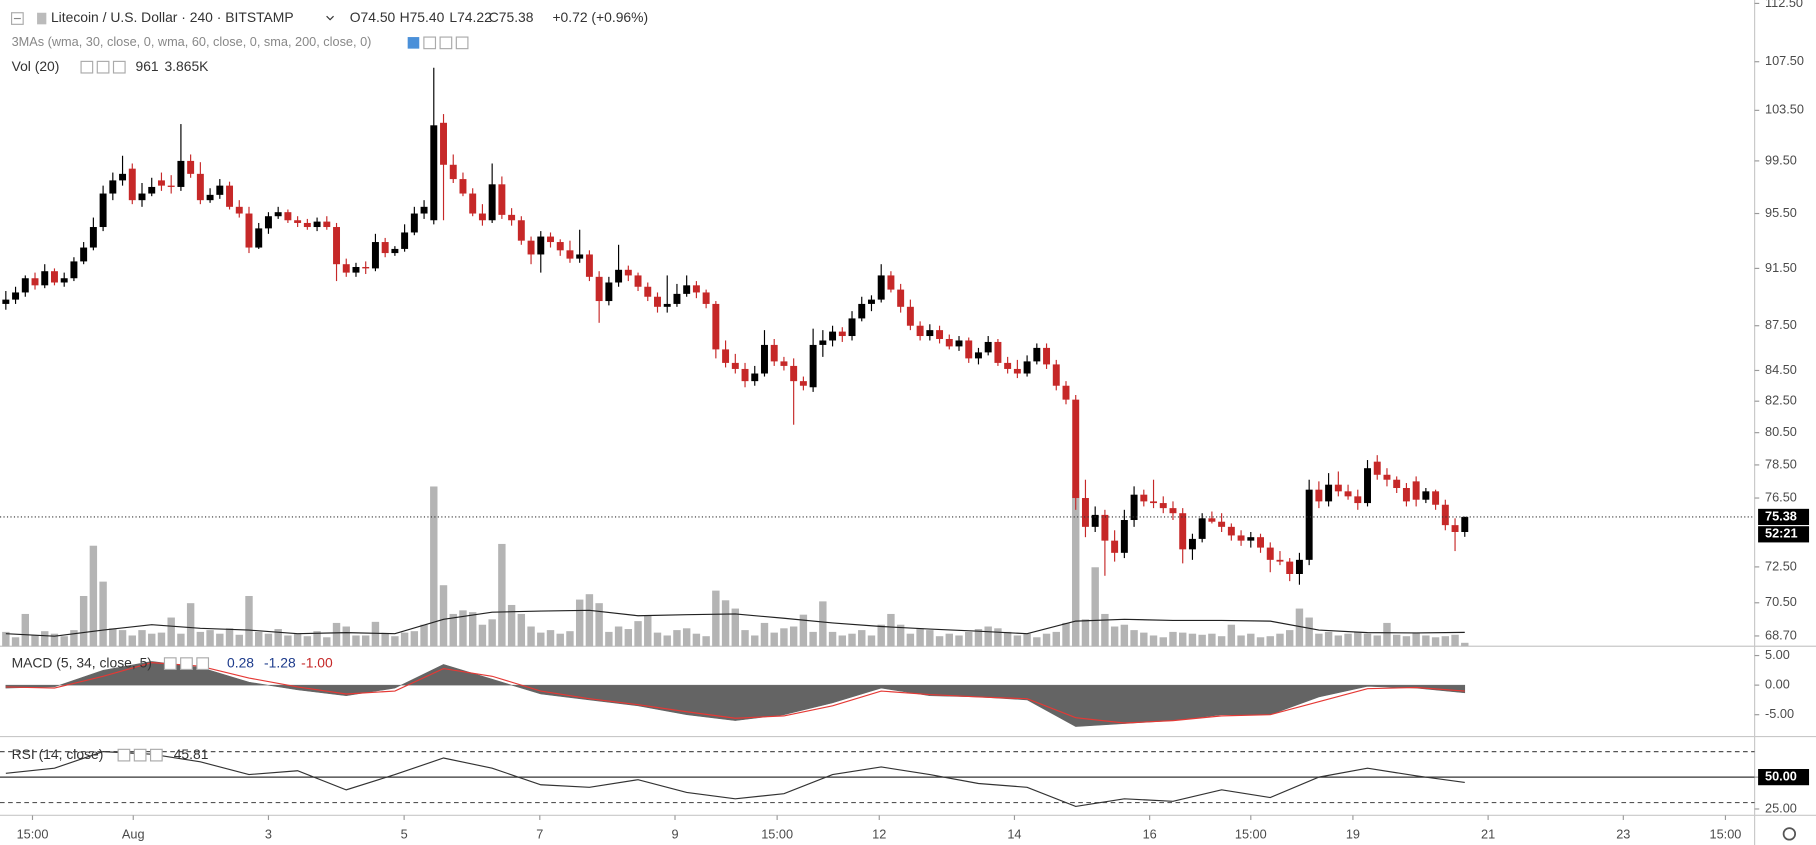 The image size is (1816, 845). What do you see at coordinates (103, 67) in the screenshot?
I see `volume-settings` at bounding box center [103, 67].